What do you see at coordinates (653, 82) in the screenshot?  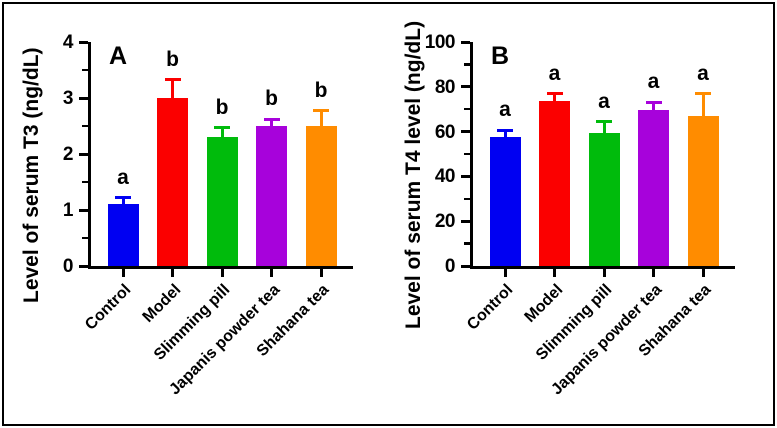 I see `sig-letter-japanis-powder-tea: a` at bounding box center [653, 82].